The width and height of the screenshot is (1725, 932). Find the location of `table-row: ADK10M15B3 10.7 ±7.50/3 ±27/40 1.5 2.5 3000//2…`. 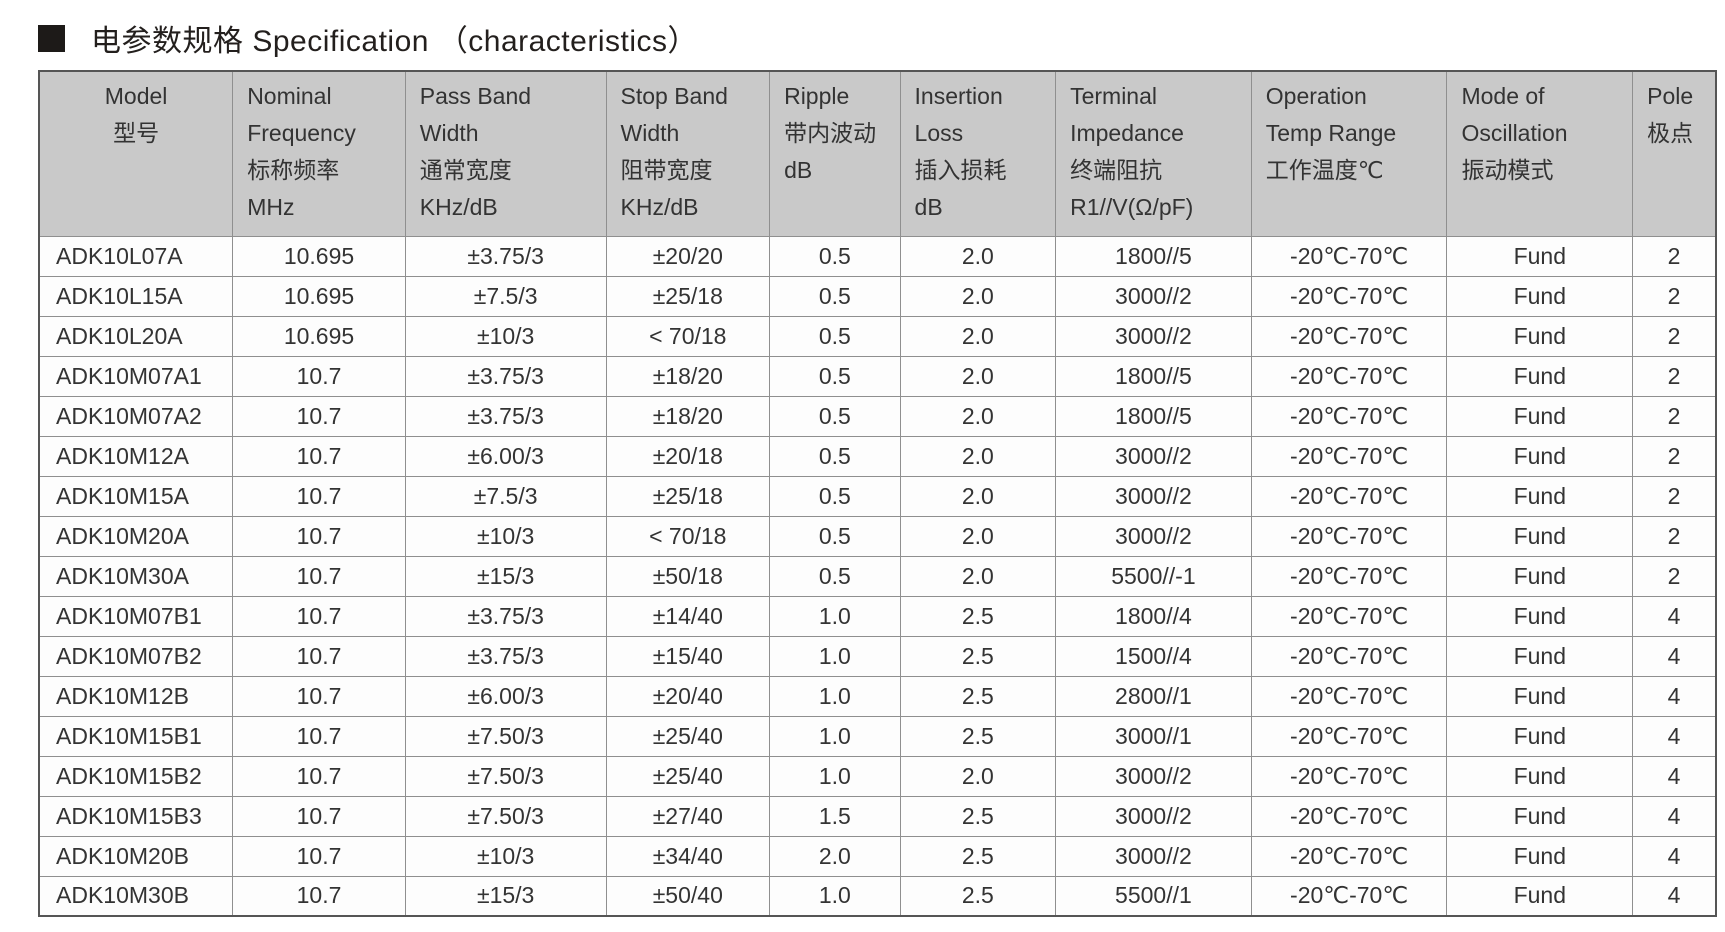

table-row: ADK10M15B3 10.7 ±7.50/3 ±27/40 1.5 2.5 3000//2… is located at coordinates (877, 816).